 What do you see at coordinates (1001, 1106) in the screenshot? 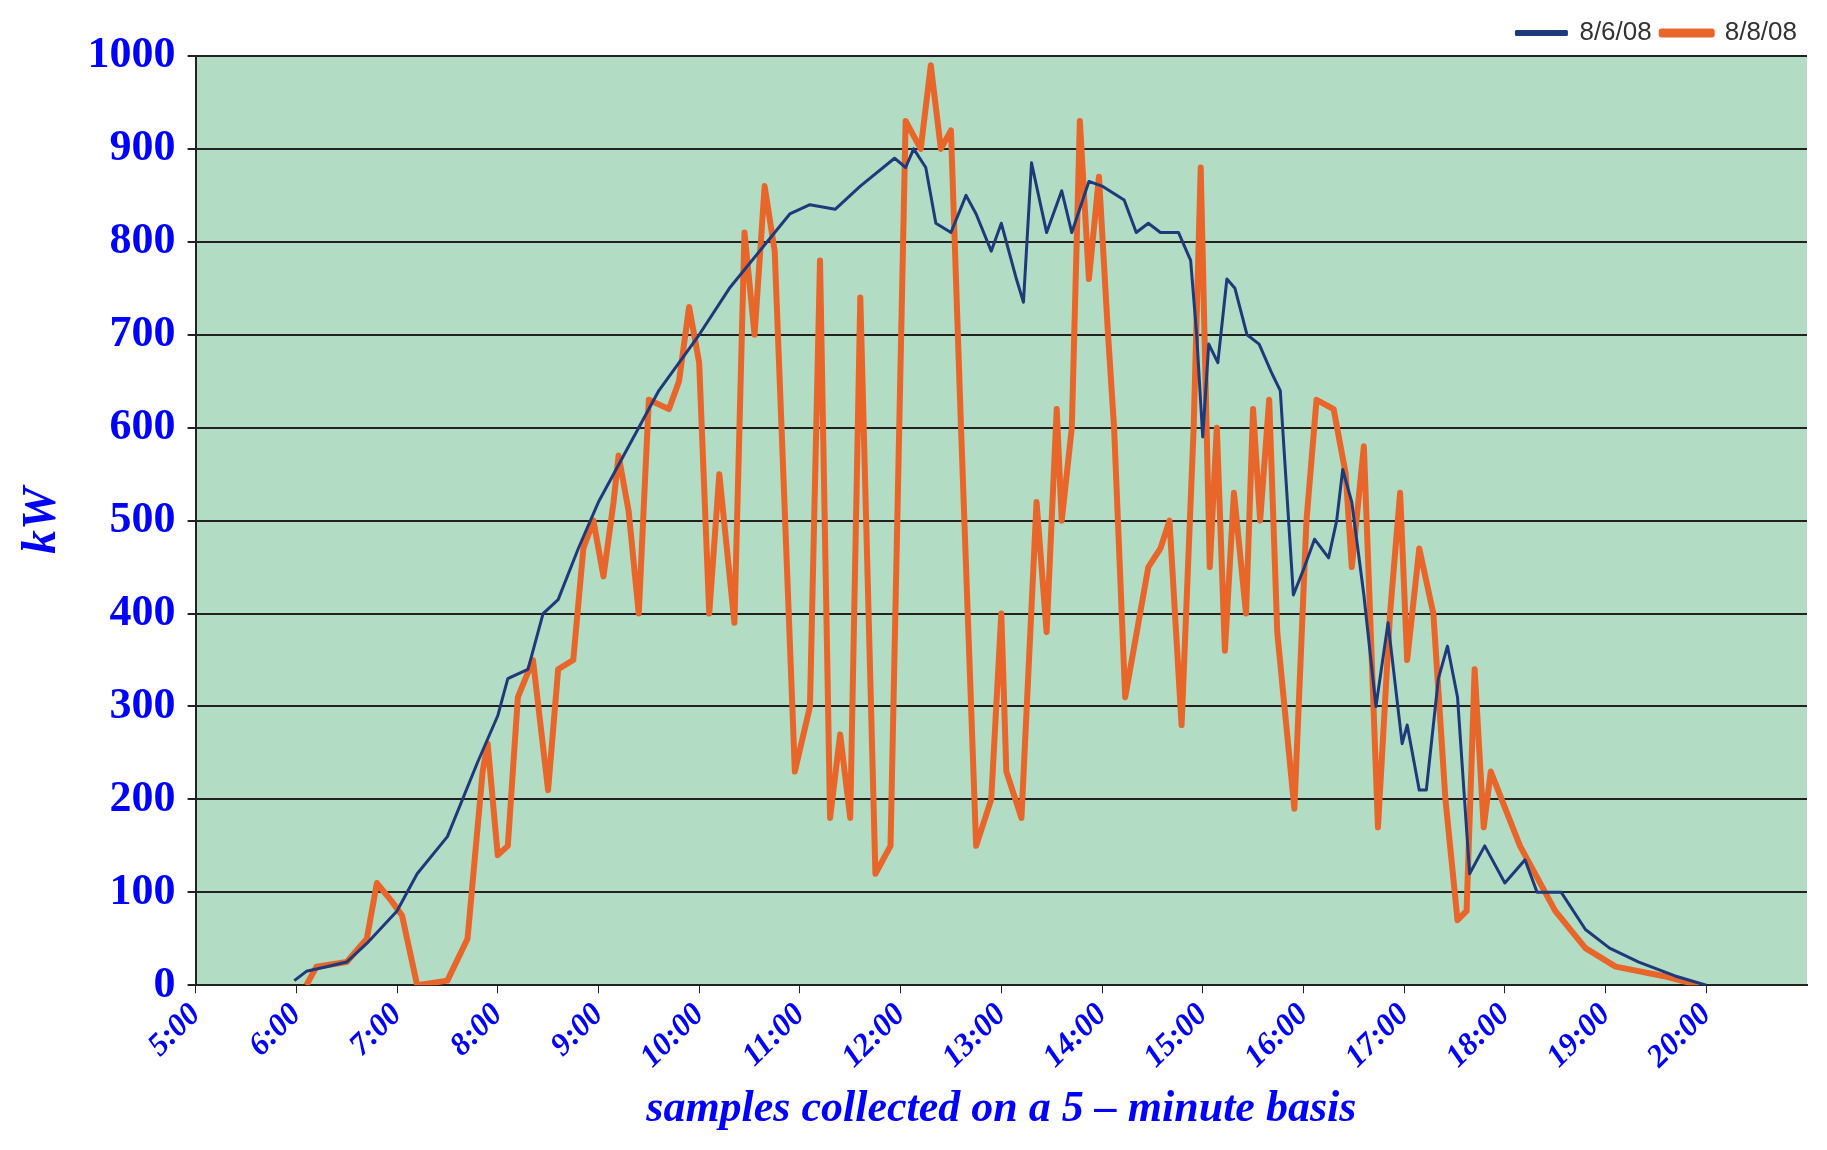
I see `x-axis-title: samples collected on a 5 – minute basis` at bounding box center [1001, 1106].